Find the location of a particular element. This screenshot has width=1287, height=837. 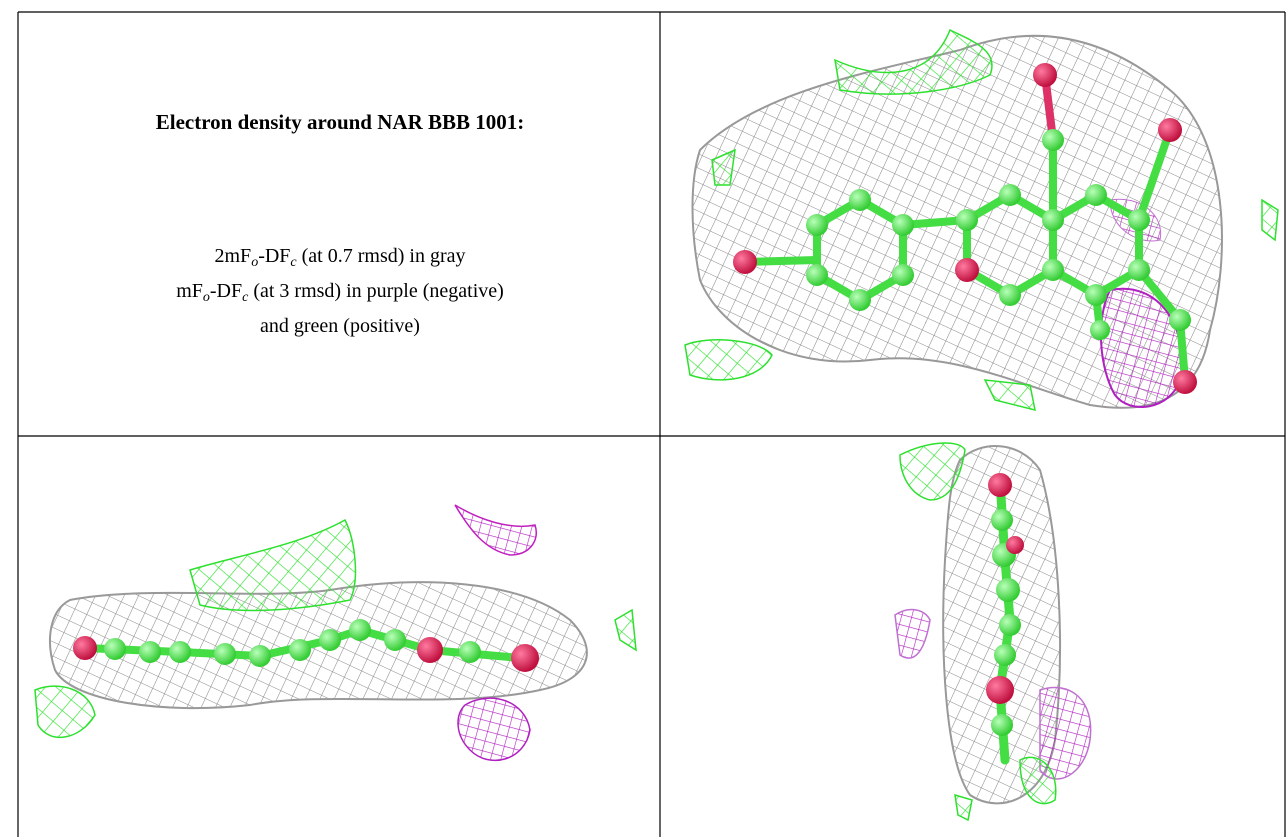

density-end-view is located at coordinates (993, 632).